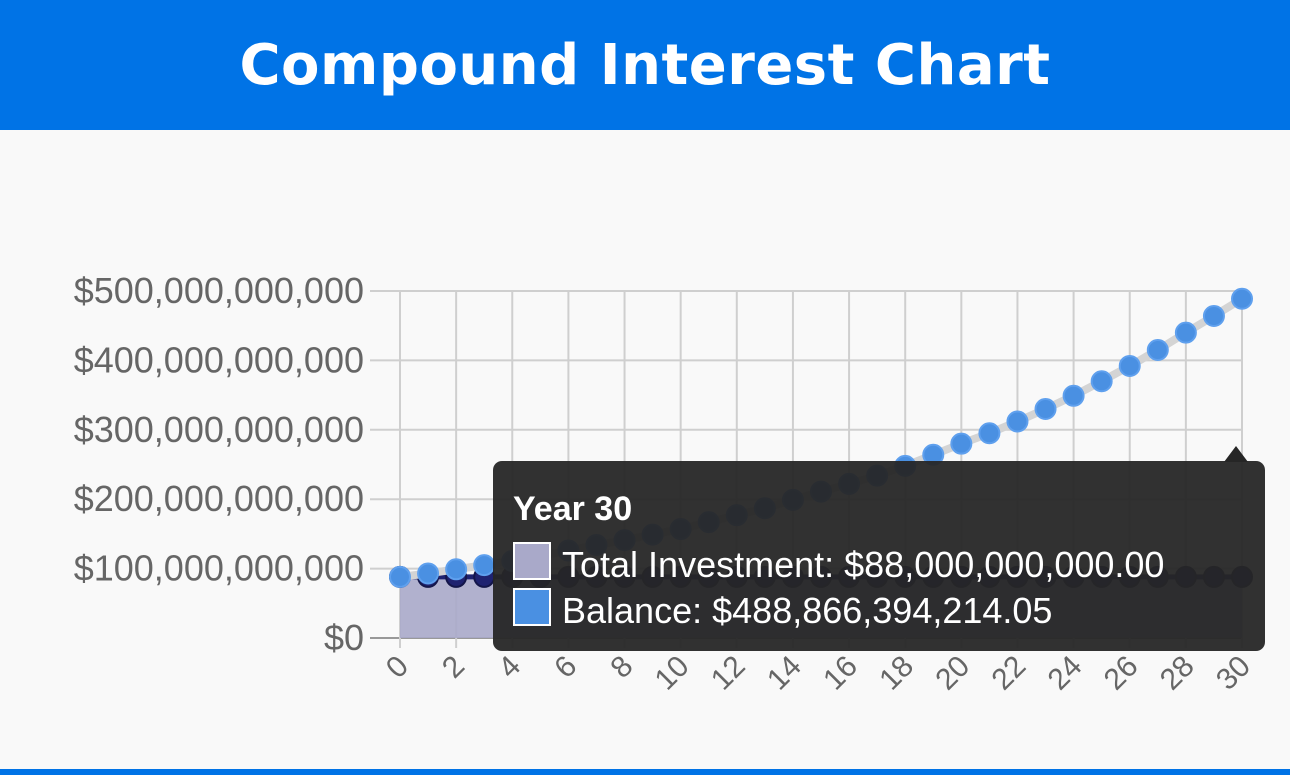  What do you see at coordinates (1233, 673) in the screenshot?
I see `x-tick-label: 30` at bounding box center [1233, 673].